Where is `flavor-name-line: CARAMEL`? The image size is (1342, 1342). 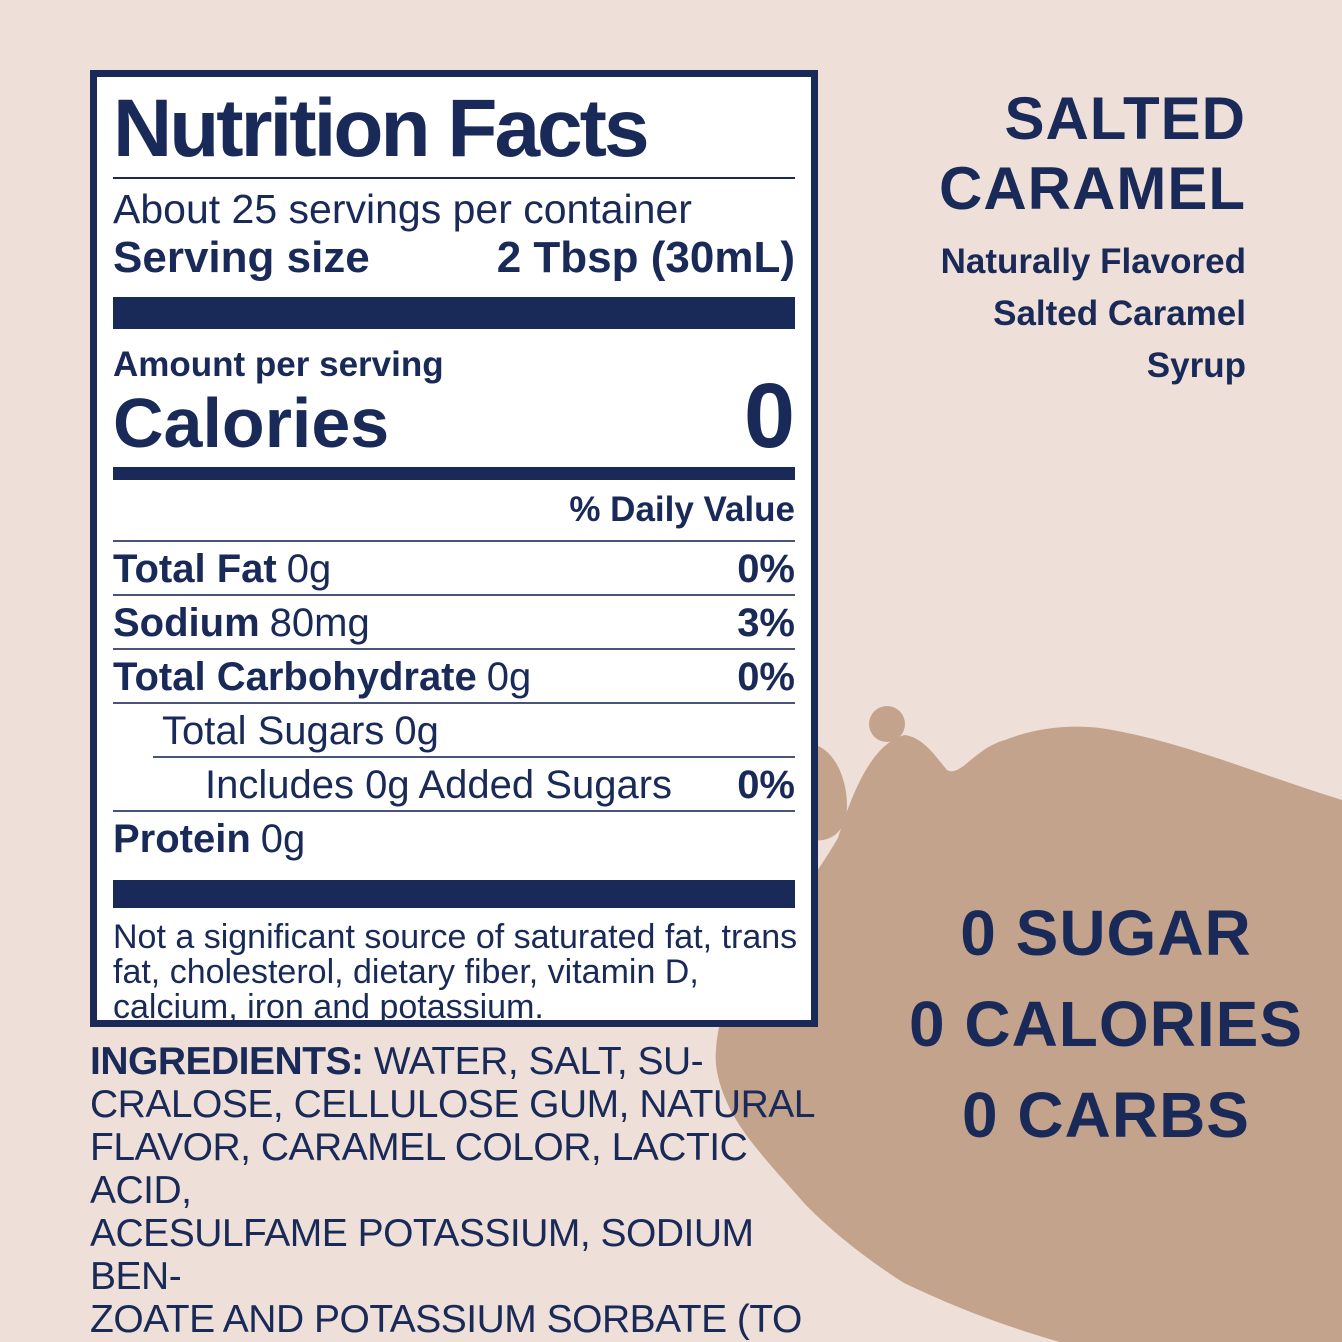 flavor-name-line: CARAMEL is located at coordinates (1092, 188).